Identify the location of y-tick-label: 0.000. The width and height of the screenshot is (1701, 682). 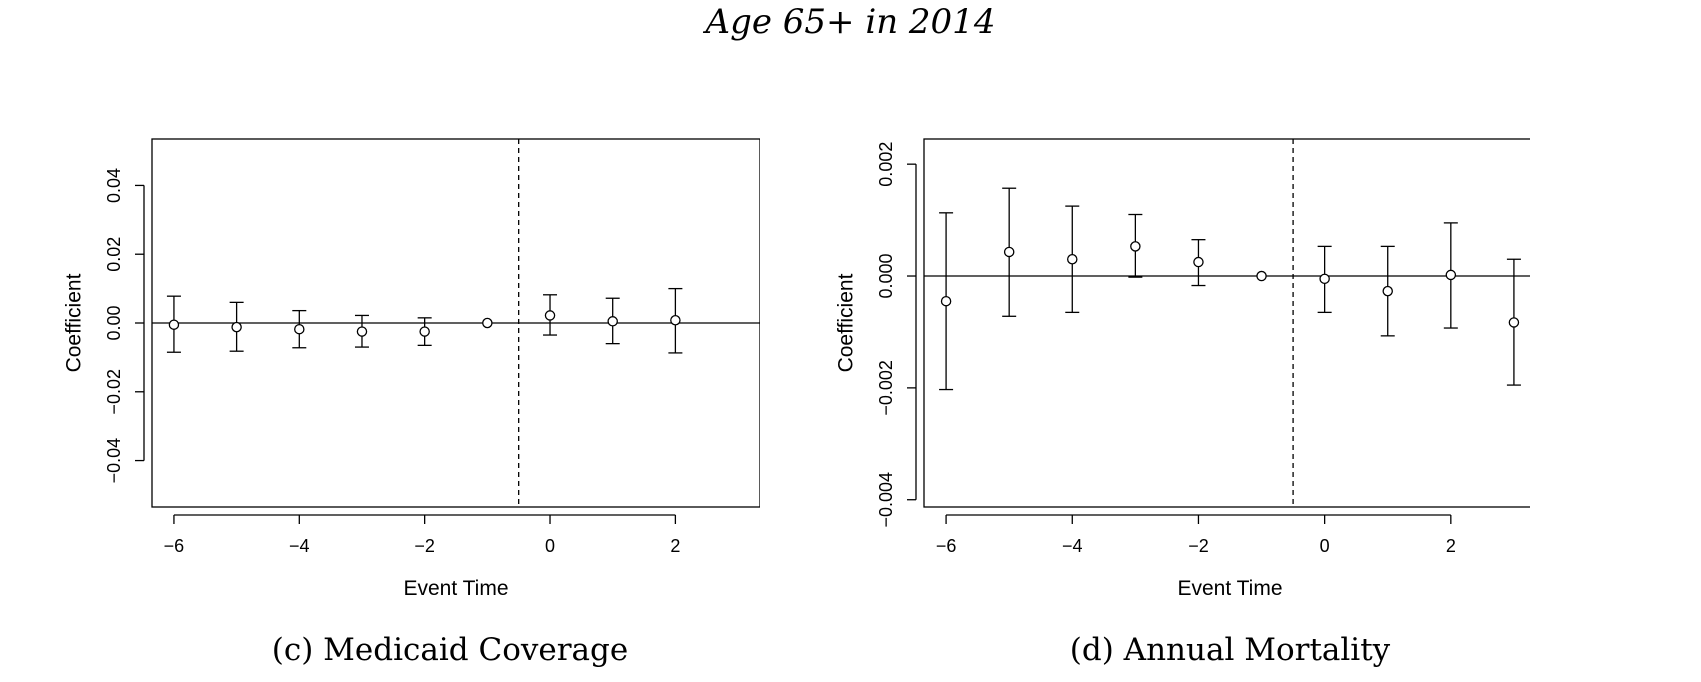
(886, 275).